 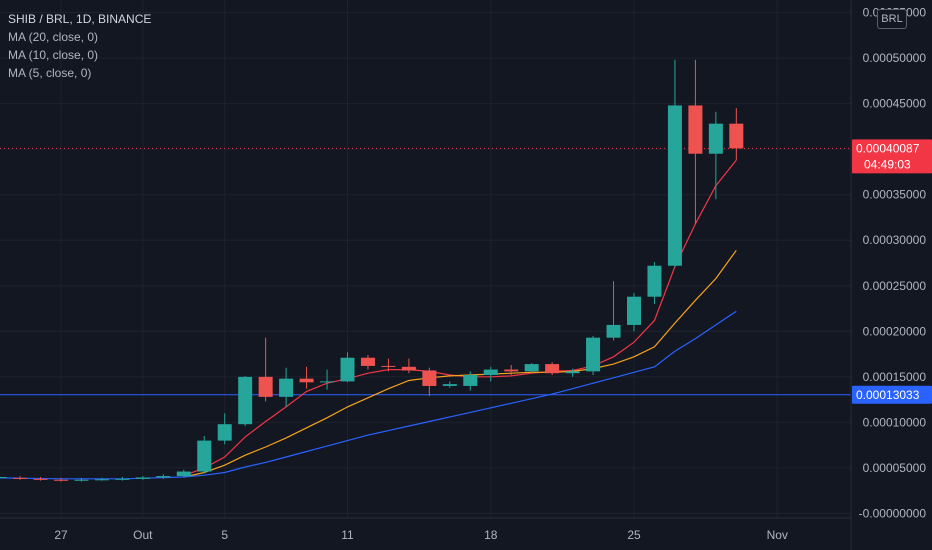 I want to click on y-tick-label: 0.00050000, so click(x=895, y=58).